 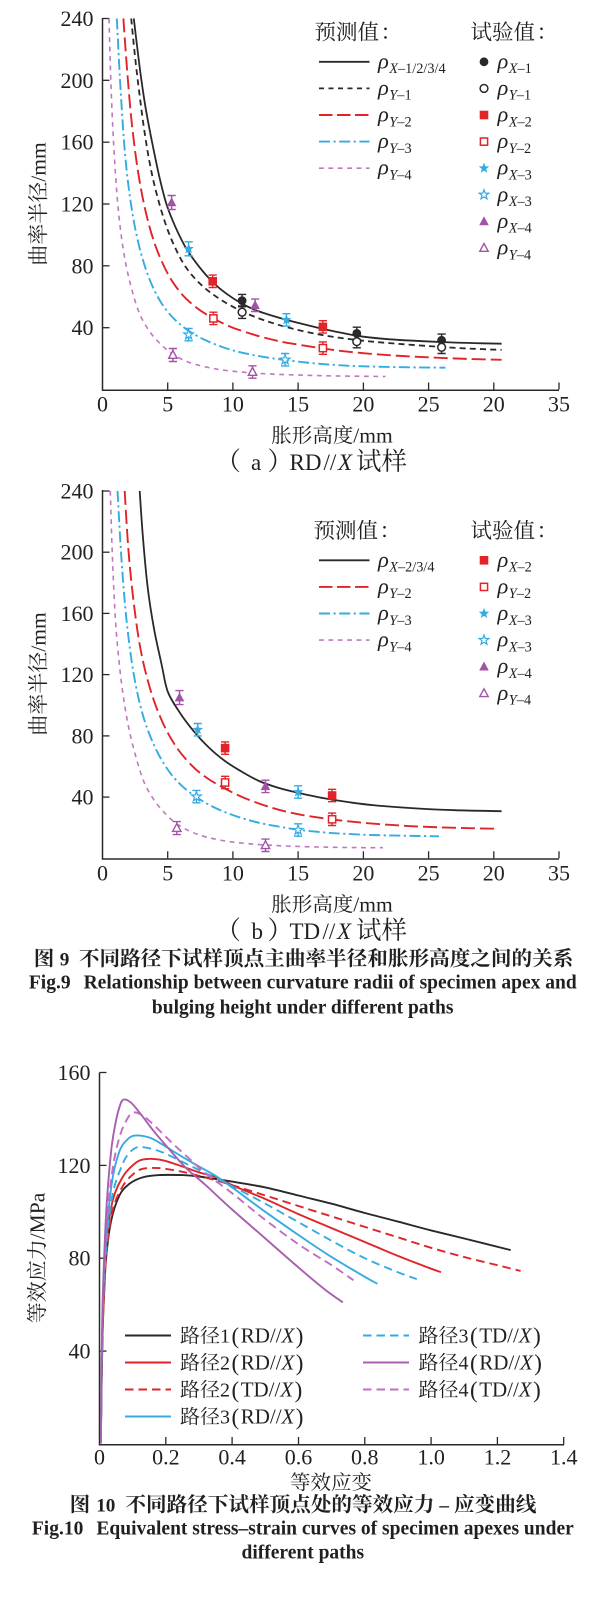 I want to click on svg-text:bulging height under different: bulging height under different paths, so click(x=303, y=1008).